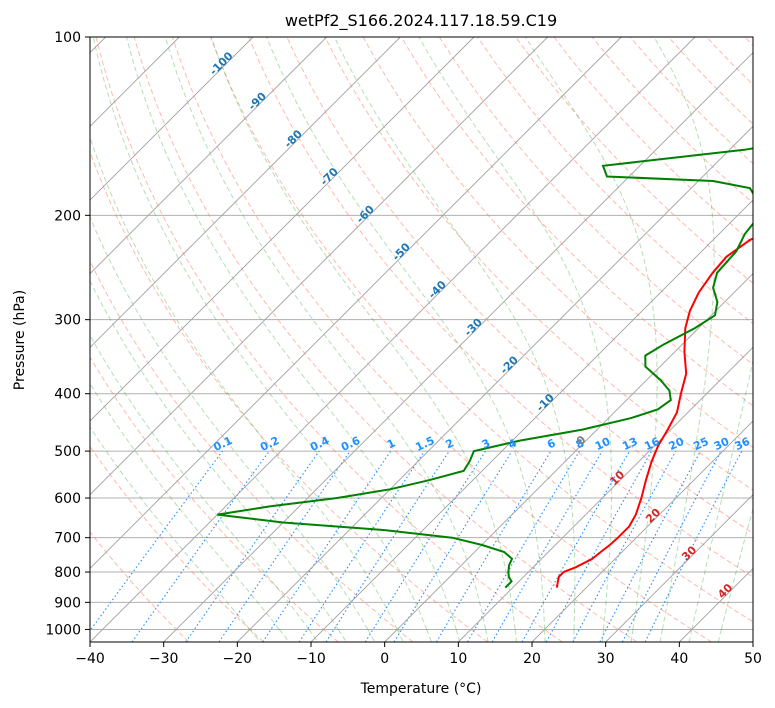  I want to click on isotherm-label: -80, so click(293, 138).